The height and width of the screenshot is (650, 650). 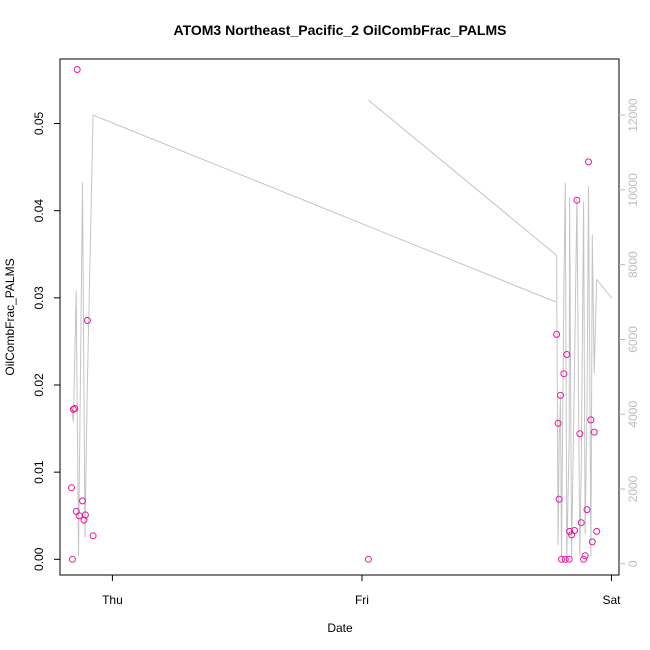 I want to click on y-axis-label: OilCombFrac_PALMS, so click(x=10, y=316).